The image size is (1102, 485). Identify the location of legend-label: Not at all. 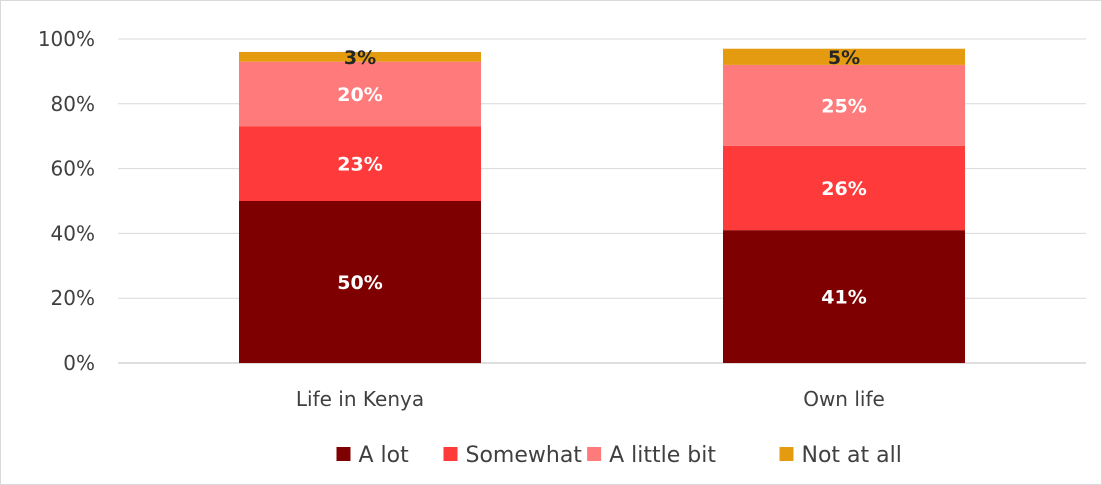
(852, 455).